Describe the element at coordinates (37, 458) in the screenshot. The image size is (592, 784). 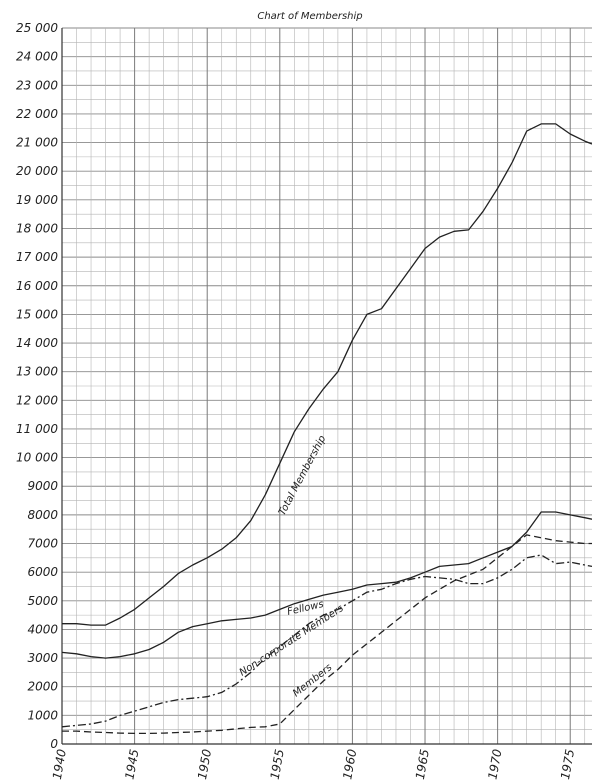
I see `y-tick-label: 10 000` at that location.